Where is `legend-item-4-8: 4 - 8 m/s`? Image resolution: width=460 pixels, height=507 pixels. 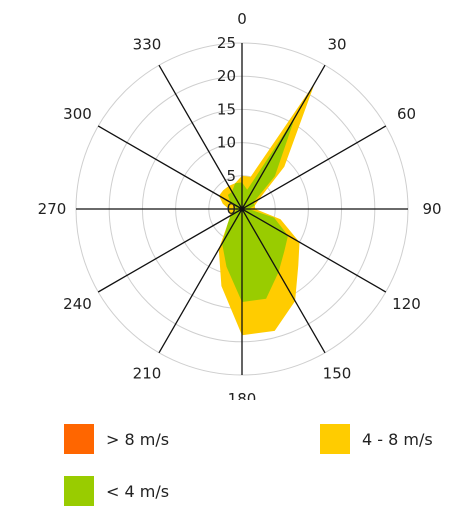 legend-item-4-8: 4 - 8 m/s is located at coordinates (376, 439).